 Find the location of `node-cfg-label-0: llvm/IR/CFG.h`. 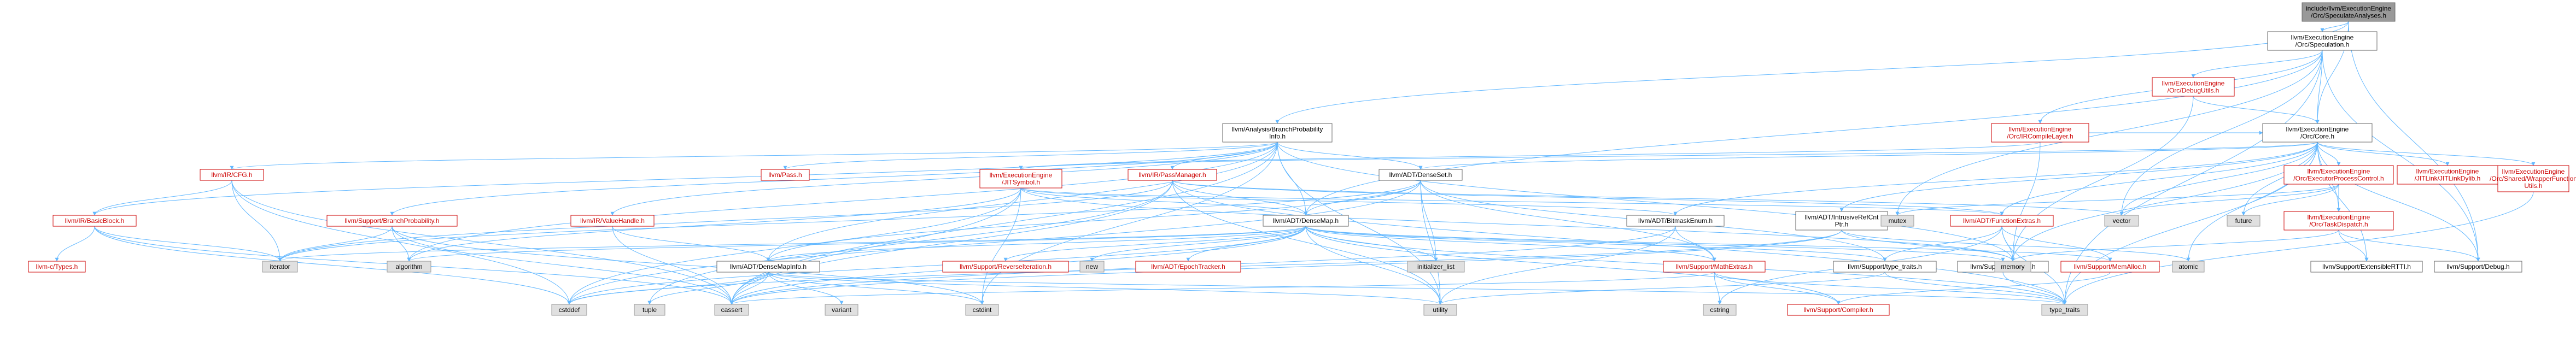

node-cfg-label-0: llvm/IR/CFG.h is located at coordinates (231, 175).